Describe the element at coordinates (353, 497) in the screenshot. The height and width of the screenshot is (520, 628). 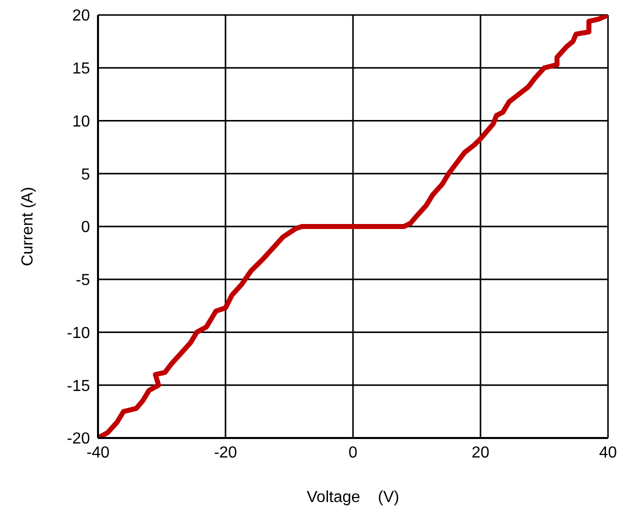
I see `x-axis-title: Voltage (V)` at that location.